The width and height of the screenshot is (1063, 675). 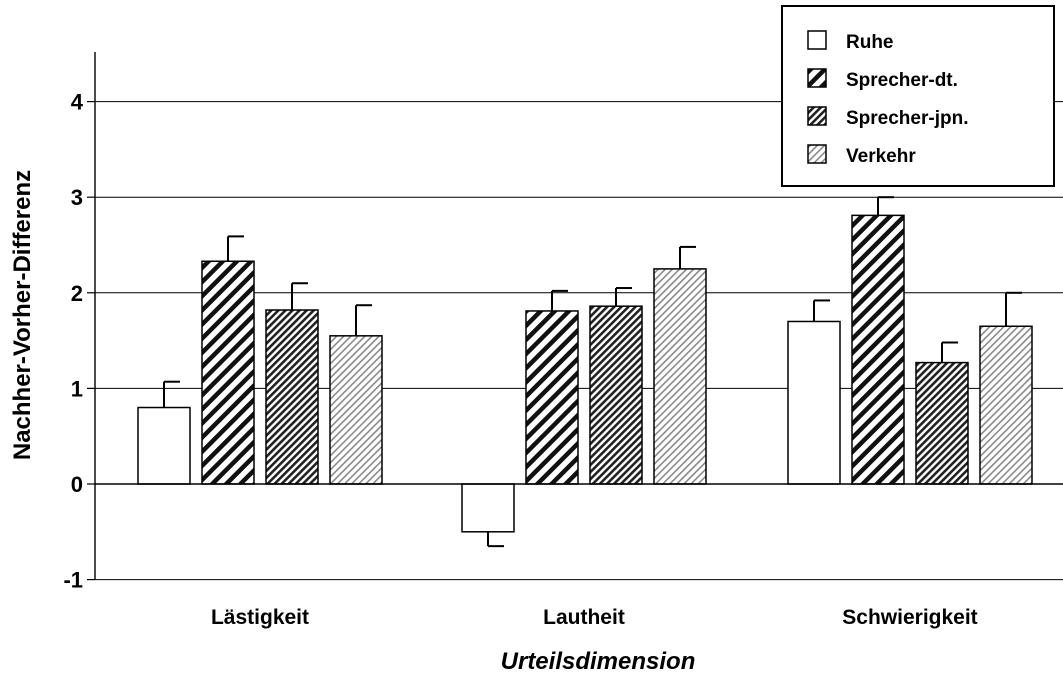 What do you see at coordinates (77, 484) in the screenshot?
I see `y-tick-label: 0` at bounding box center [77, 484].